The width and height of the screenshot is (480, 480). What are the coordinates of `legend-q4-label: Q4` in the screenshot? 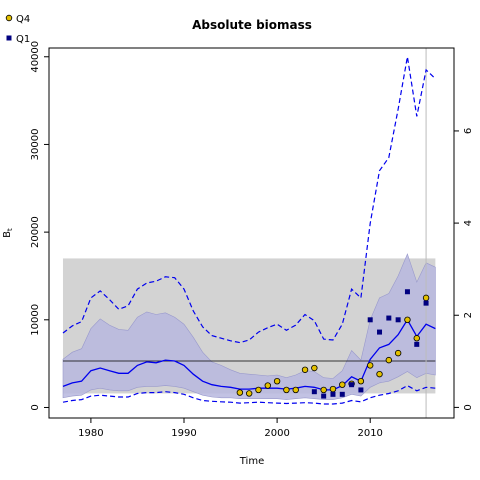 It's located at (23, 19).